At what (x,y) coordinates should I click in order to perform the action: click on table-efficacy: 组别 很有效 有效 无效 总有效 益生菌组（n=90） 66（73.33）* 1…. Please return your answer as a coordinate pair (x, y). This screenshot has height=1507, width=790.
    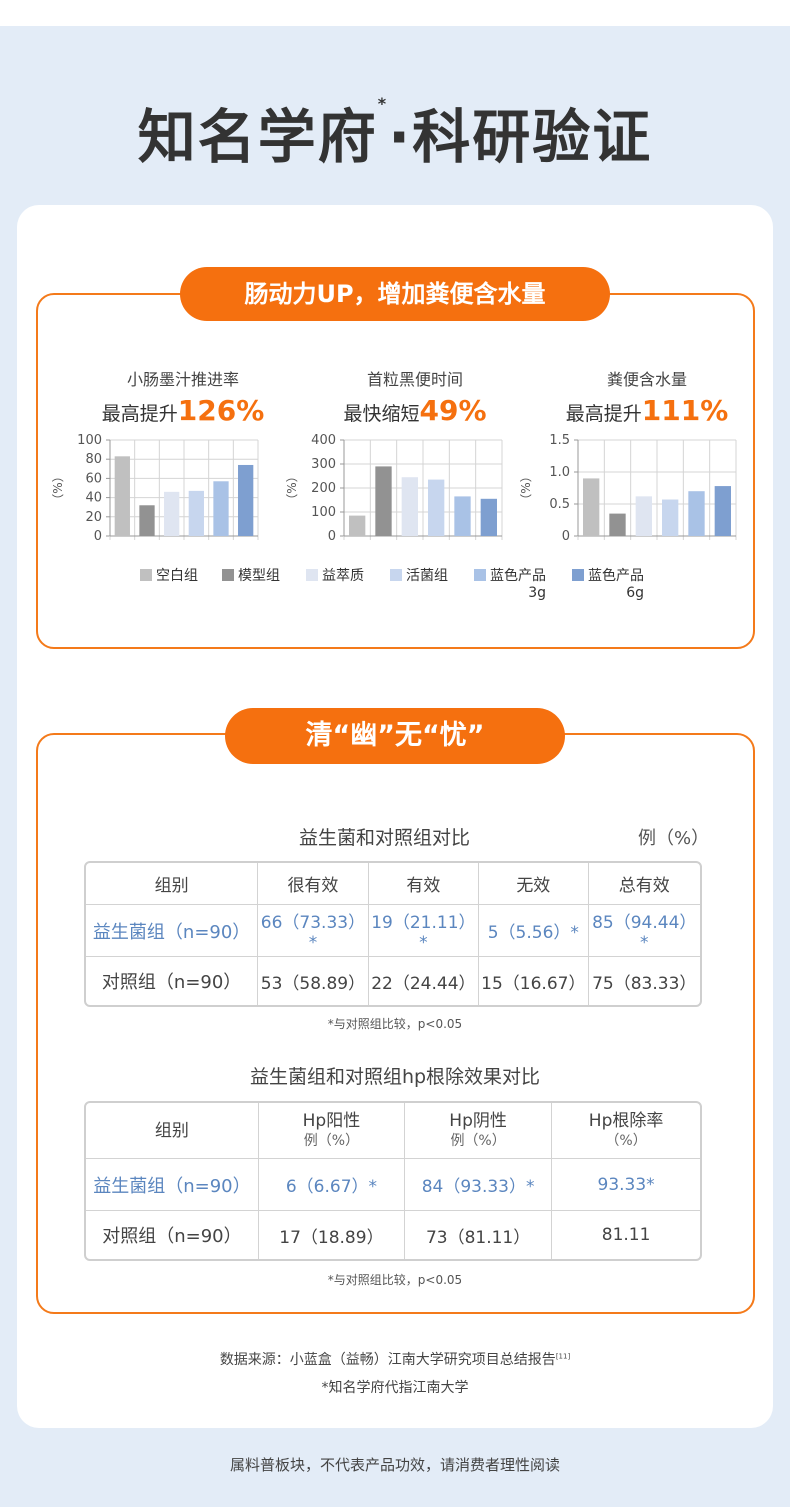
    Looking at the image, I should click on (393, 934).